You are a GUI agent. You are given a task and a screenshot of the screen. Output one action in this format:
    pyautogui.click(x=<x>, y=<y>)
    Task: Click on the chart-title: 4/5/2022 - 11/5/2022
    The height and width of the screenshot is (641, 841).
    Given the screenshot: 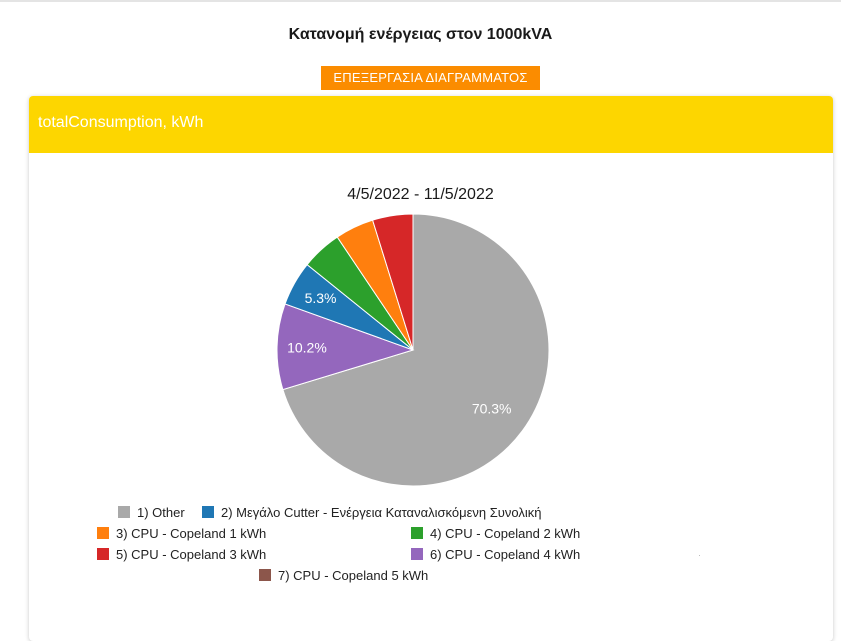 What is the action you would take?
    pyautogui.click(x=420, y=194)
    